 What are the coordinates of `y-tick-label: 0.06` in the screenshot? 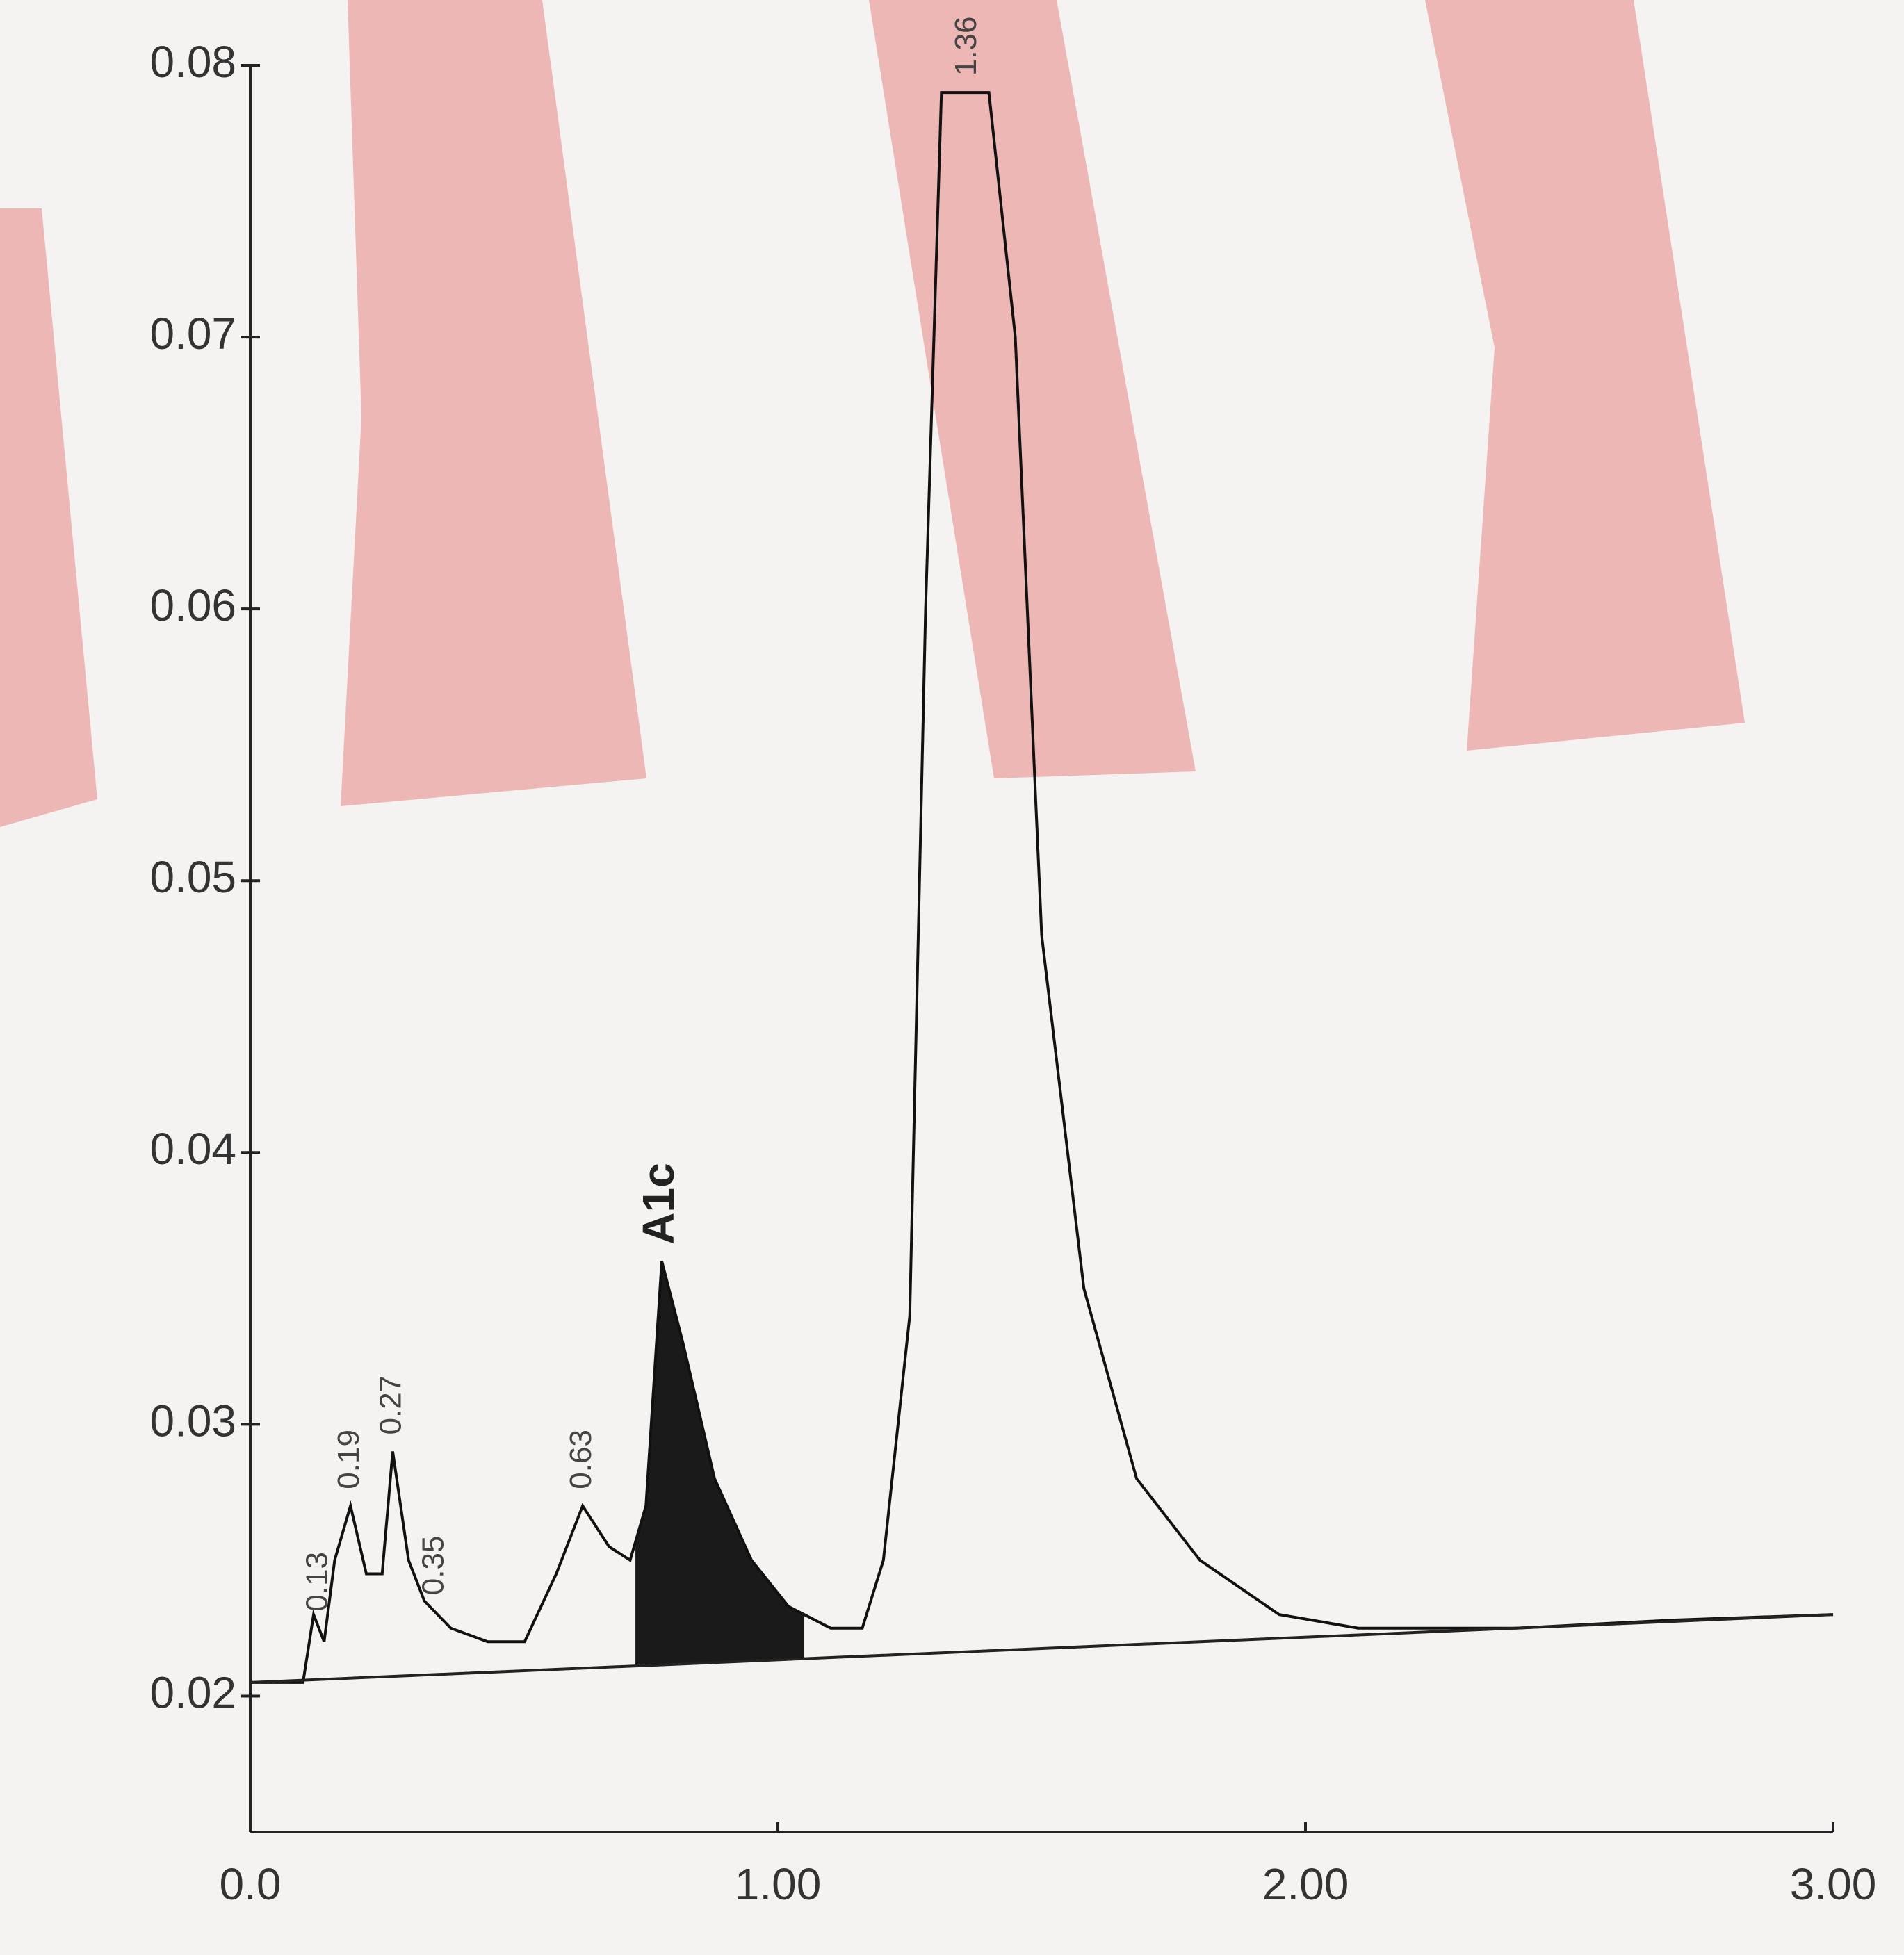 It's located at (192, 605).